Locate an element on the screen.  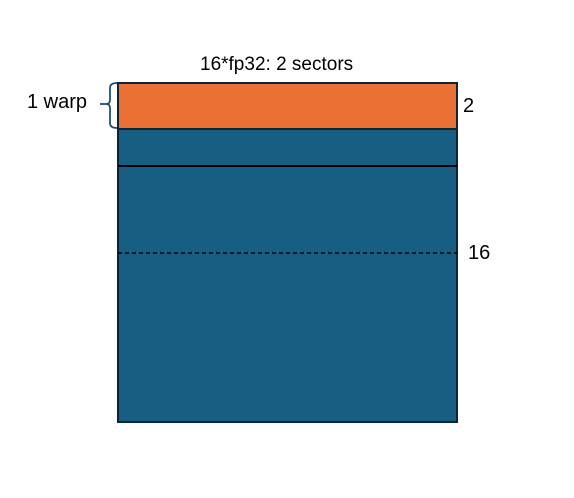
diagram-title: 16*fp32: 2 sectors is located at coordinates (277, 64).